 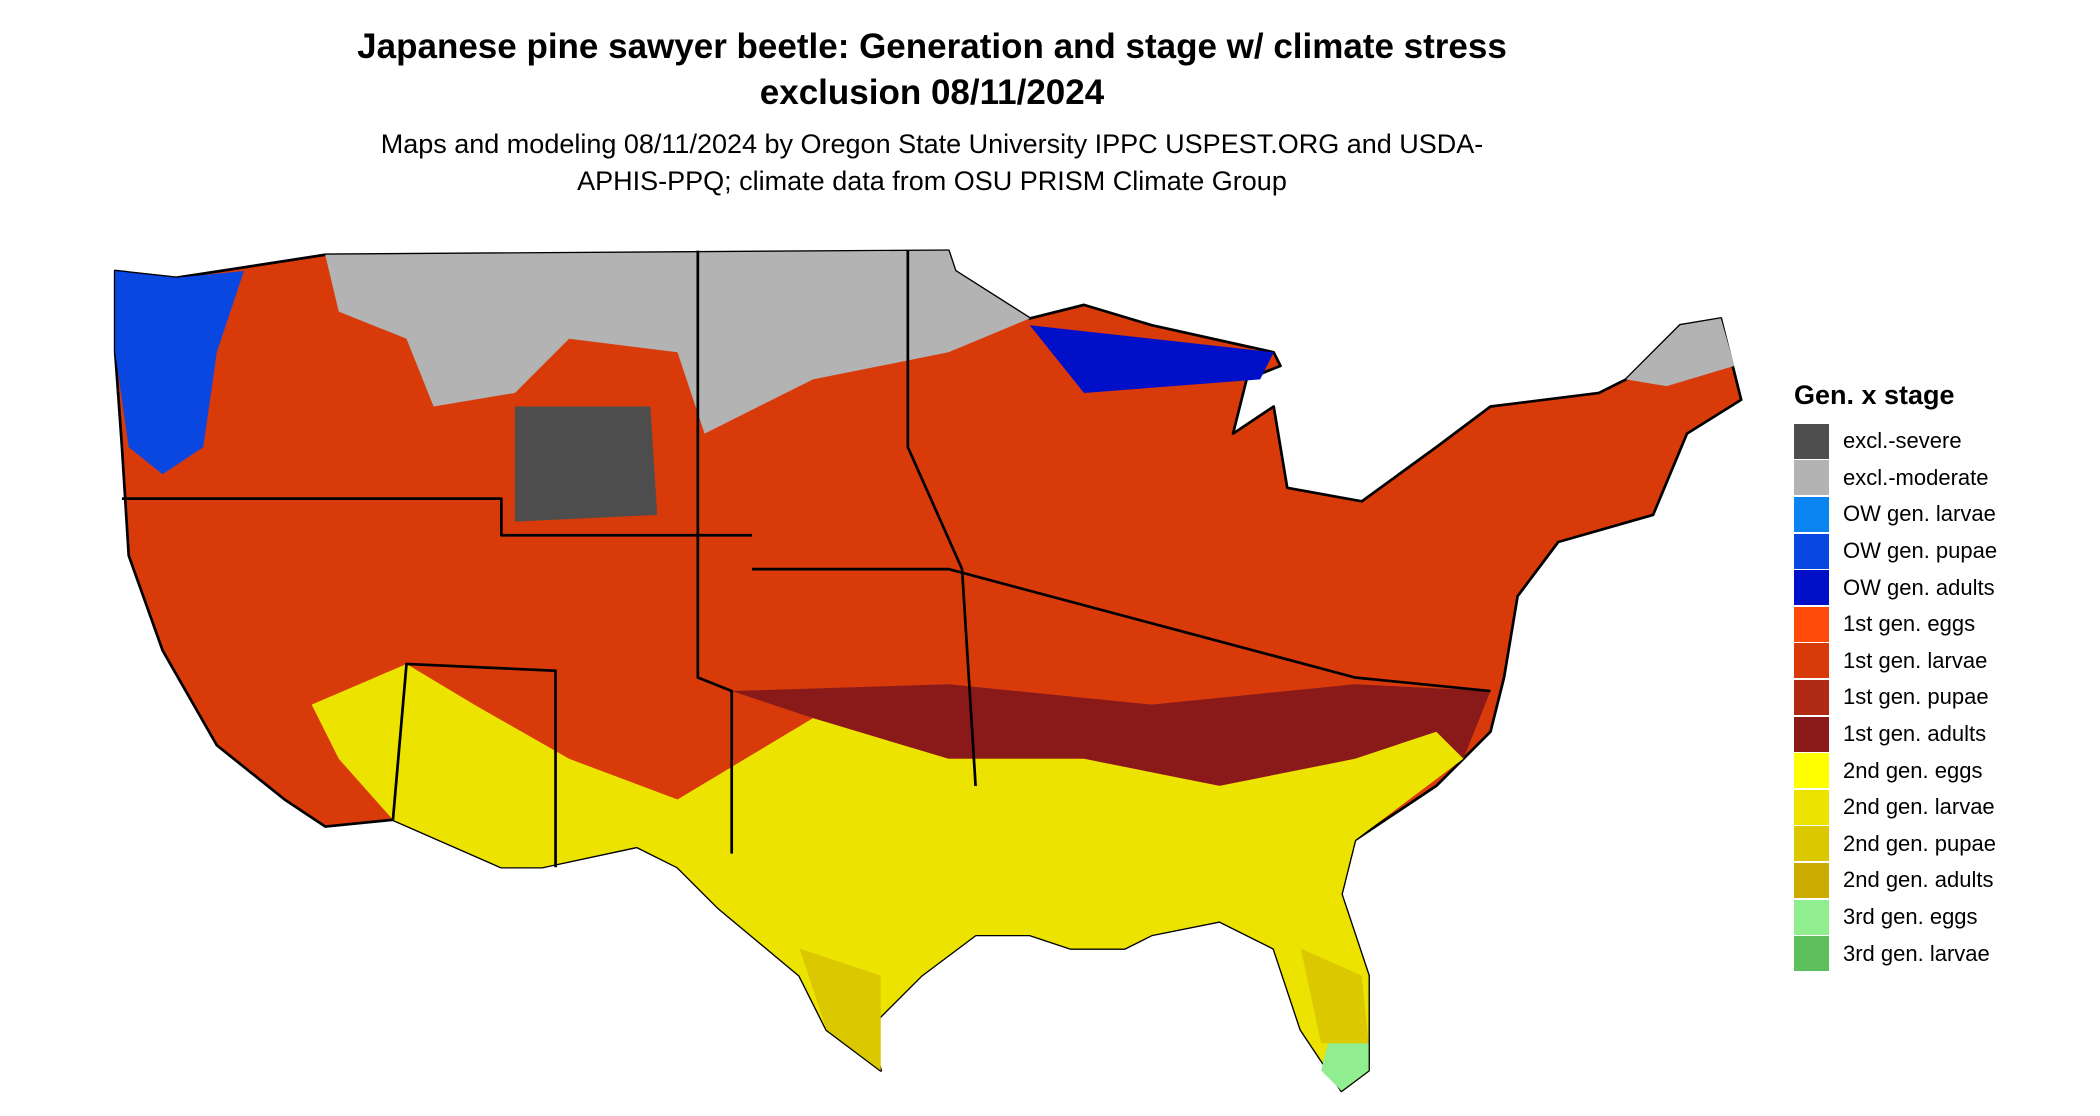 I want to click on legend-item: 3rd gen. eggs, so click(x=1895, y=917).